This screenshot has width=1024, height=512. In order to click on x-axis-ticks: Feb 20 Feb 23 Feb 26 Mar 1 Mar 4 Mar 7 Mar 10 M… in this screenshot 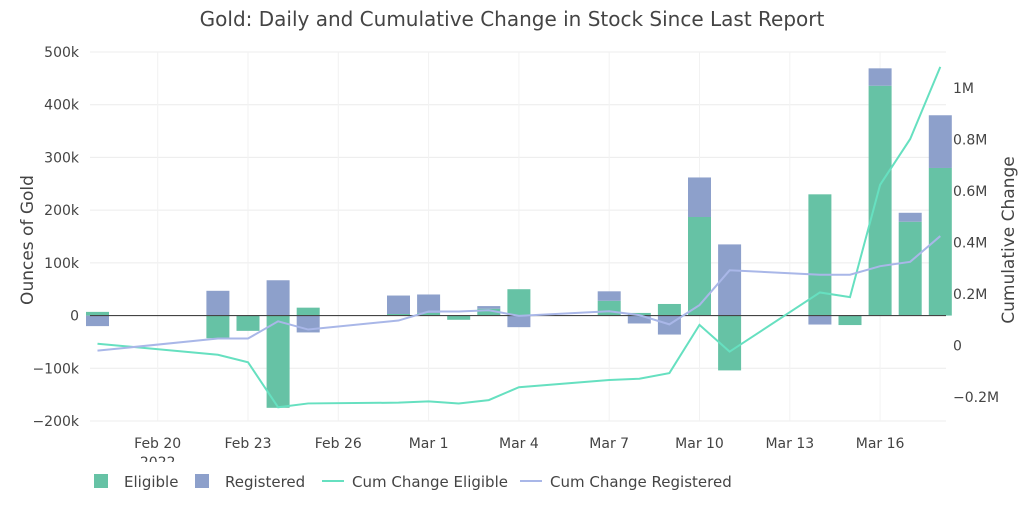, I will do `click(502, 455)`.